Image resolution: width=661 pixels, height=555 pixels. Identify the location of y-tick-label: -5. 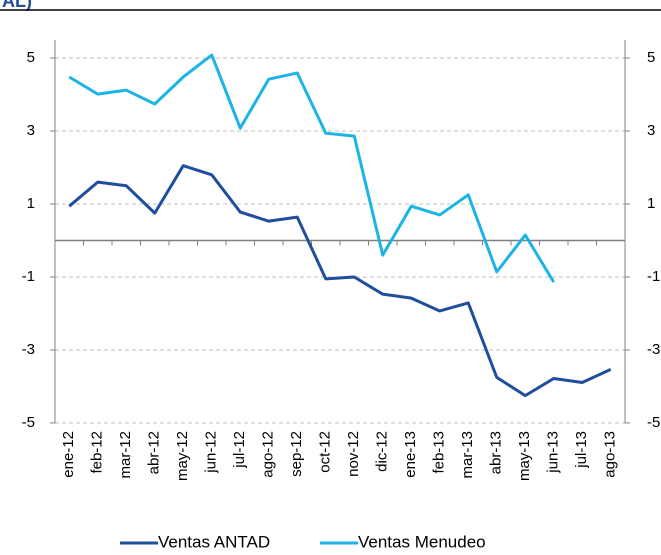
(28, 422).